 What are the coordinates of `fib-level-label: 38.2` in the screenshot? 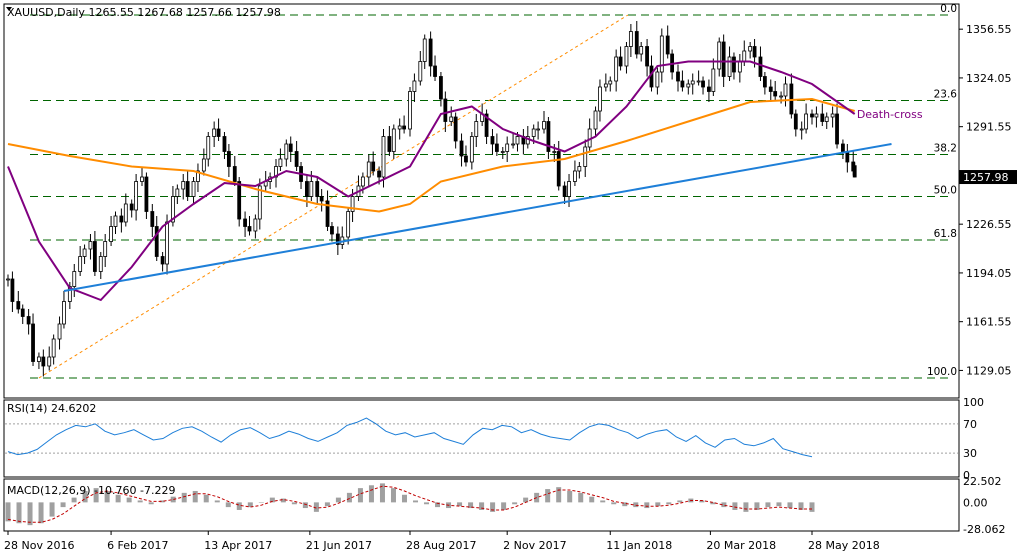 It's located at (945, 149).